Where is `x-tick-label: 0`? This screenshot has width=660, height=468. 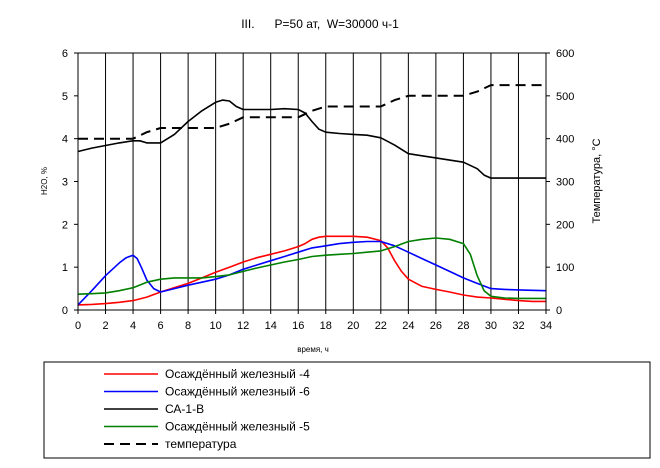
x-tick-label: 0 is located at coordinates (78, 326).